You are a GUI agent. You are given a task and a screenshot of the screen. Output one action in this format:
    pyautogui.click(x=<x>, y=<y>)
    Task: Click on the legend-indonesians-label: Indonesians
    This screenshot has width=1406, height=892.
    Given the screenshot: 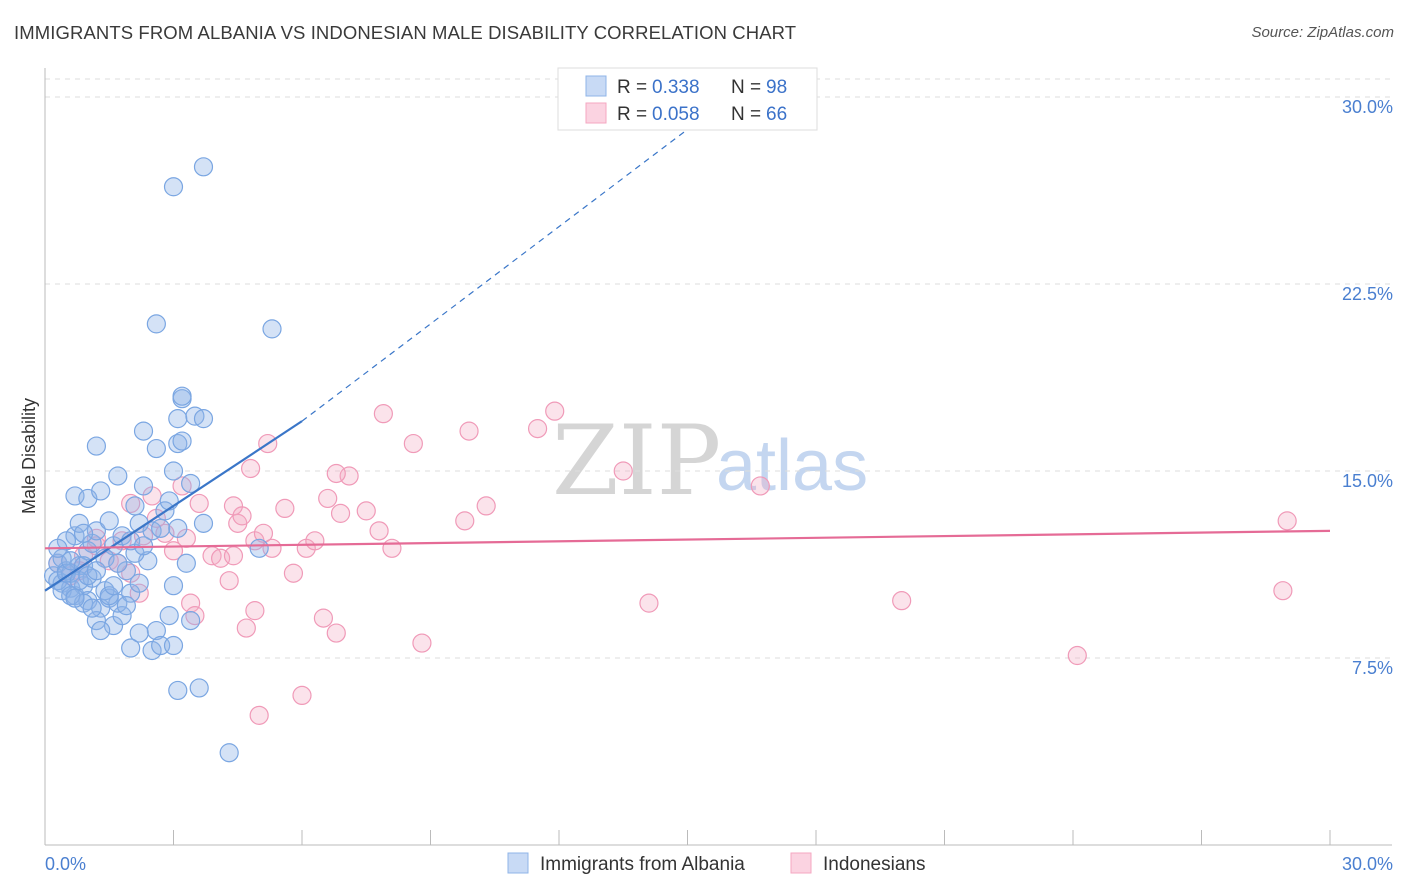 What is the action you would take?
    pyautogui.click(x=874, y=864)
    